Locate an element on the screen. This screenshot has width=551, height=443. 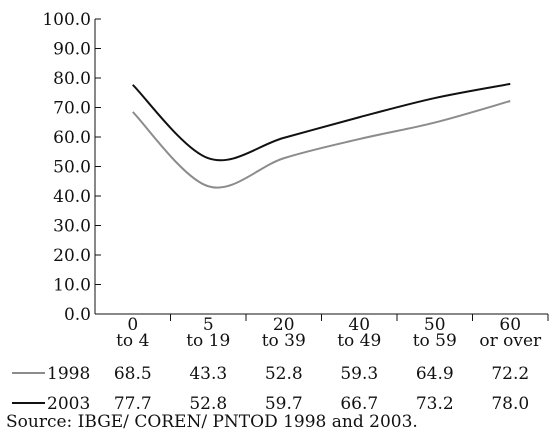
data-label: 72.2 is located at coordinates (510, 374).